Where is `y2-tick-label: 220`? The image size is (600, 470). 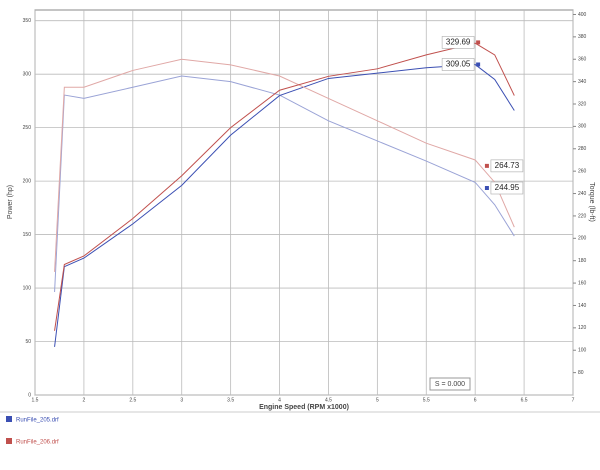 y2-tick-label: 220 is located at coordinates (582, 216).